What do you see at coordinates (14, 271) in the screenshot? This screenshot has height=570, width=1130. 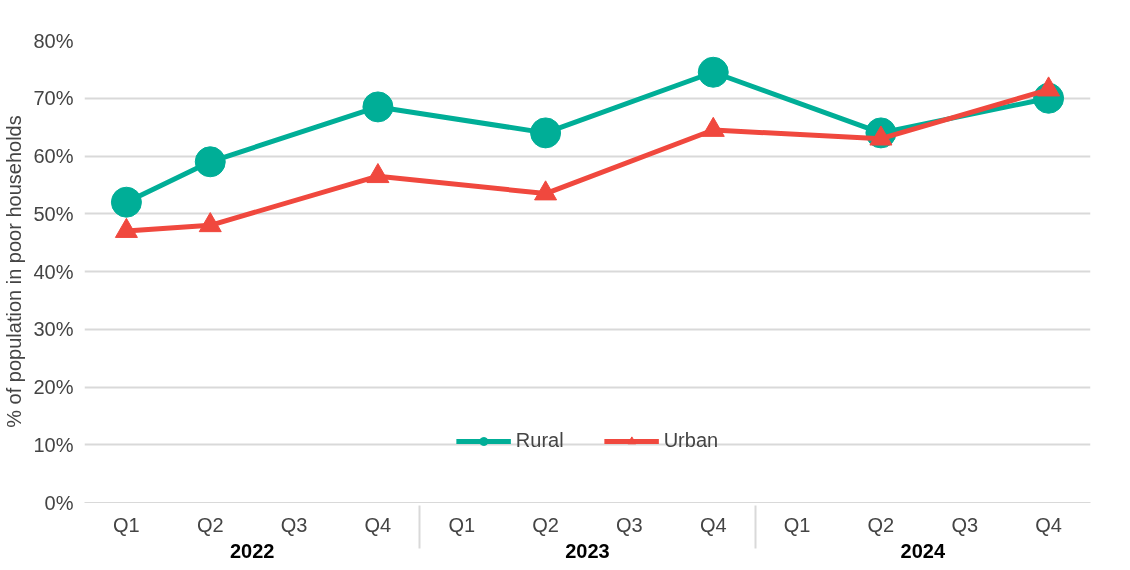 I see `y-axis-title: % of population in poor households` at bounding box center [14, 271].